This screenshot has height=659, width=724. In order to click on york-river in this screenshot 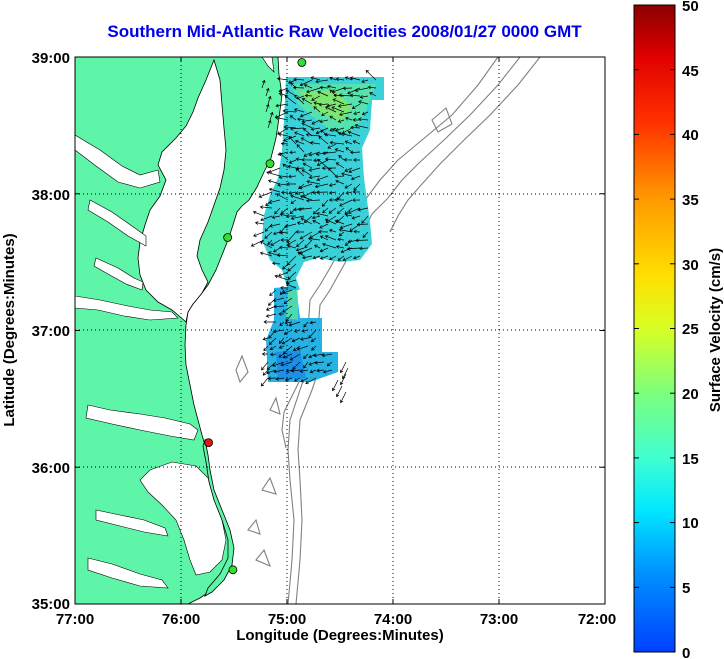, I will do `click(118, 274)`.